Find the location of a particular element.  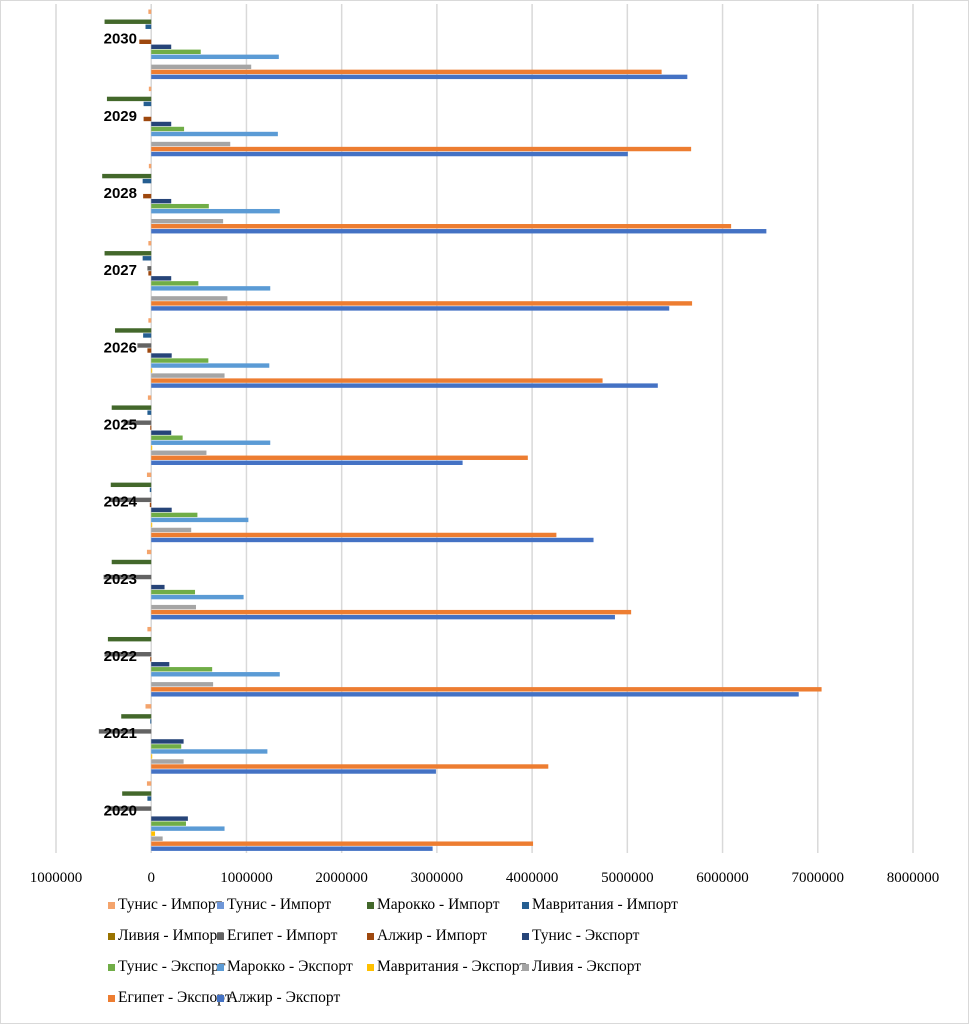

legend-label: Мавритания - Экспорт is located at coordinates (452, 966).